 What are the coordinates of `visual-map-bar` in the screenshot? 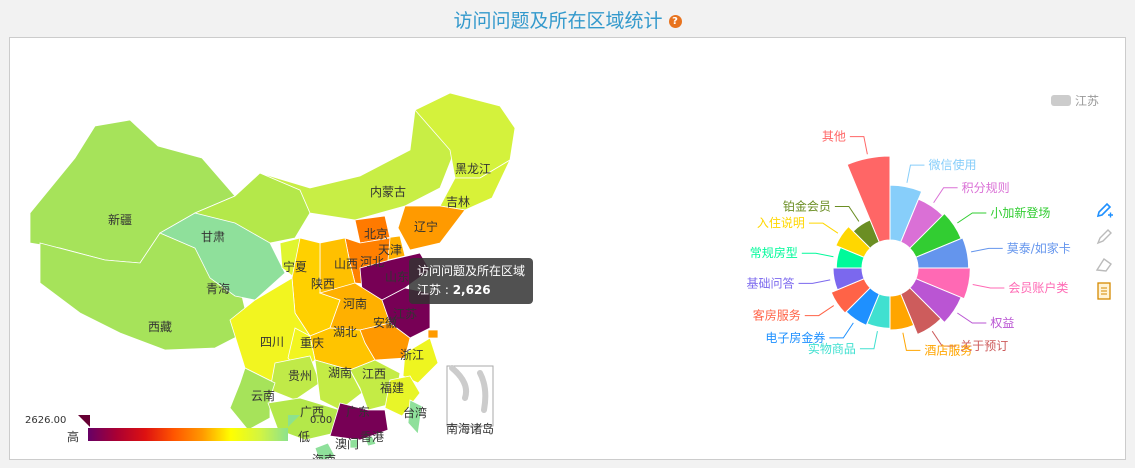 It's located at (188, 434).